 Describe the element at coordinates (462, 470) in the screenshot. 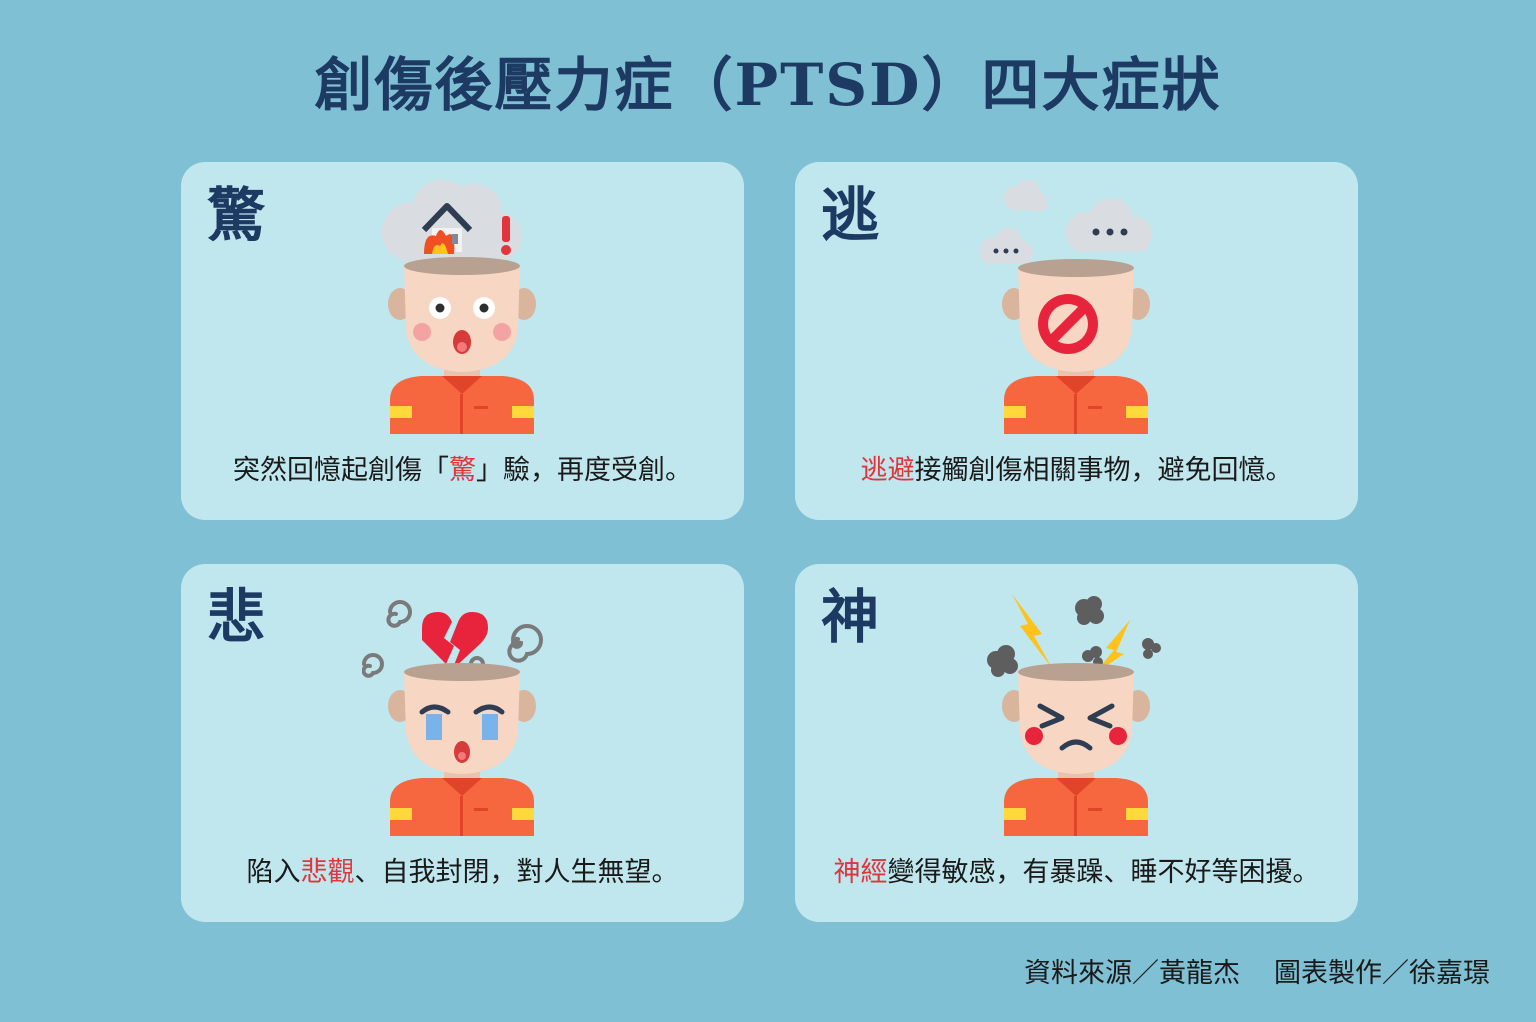

I see `symptom-caption: 突然回憶起創傷「驚」驗，再度受創。` at that location.